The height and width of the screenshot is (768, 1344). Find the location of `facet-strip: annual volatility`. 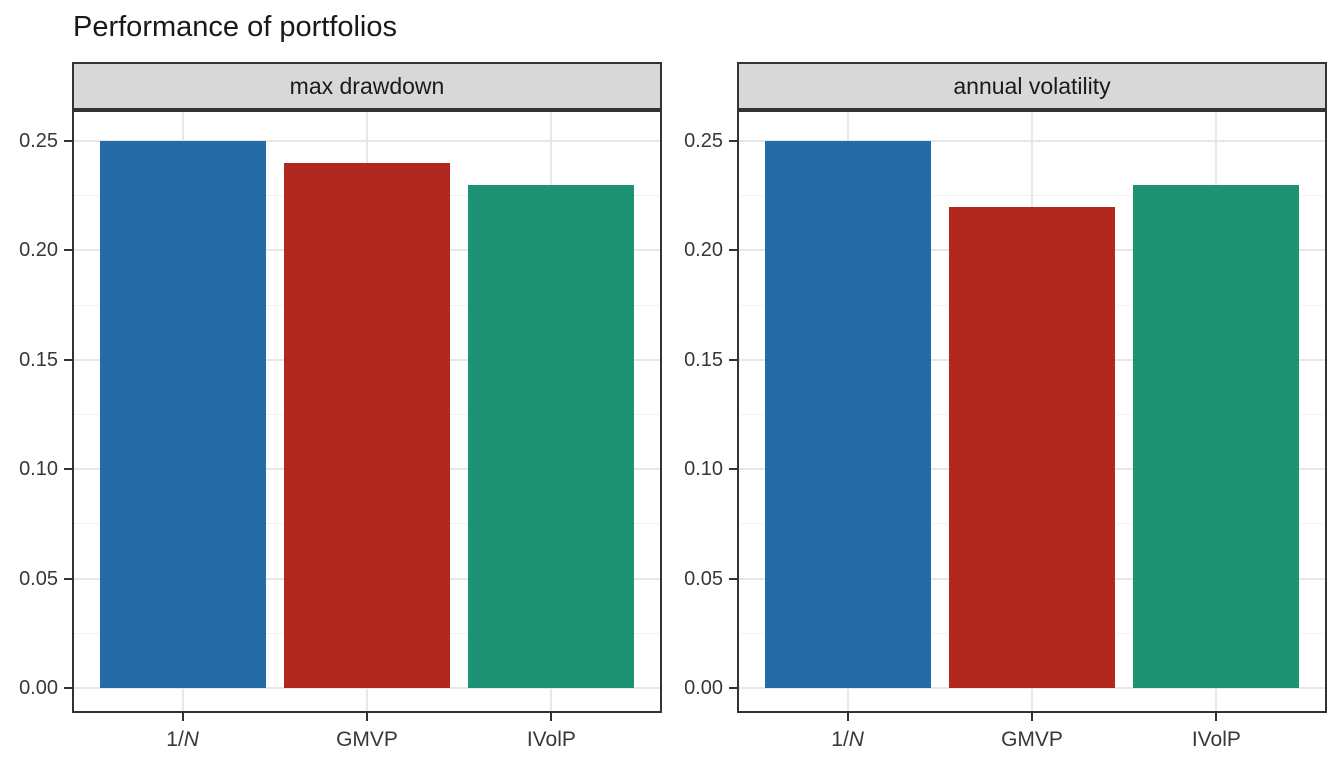

facet-strip: annual volatility is located at coordinates (1032, 86).